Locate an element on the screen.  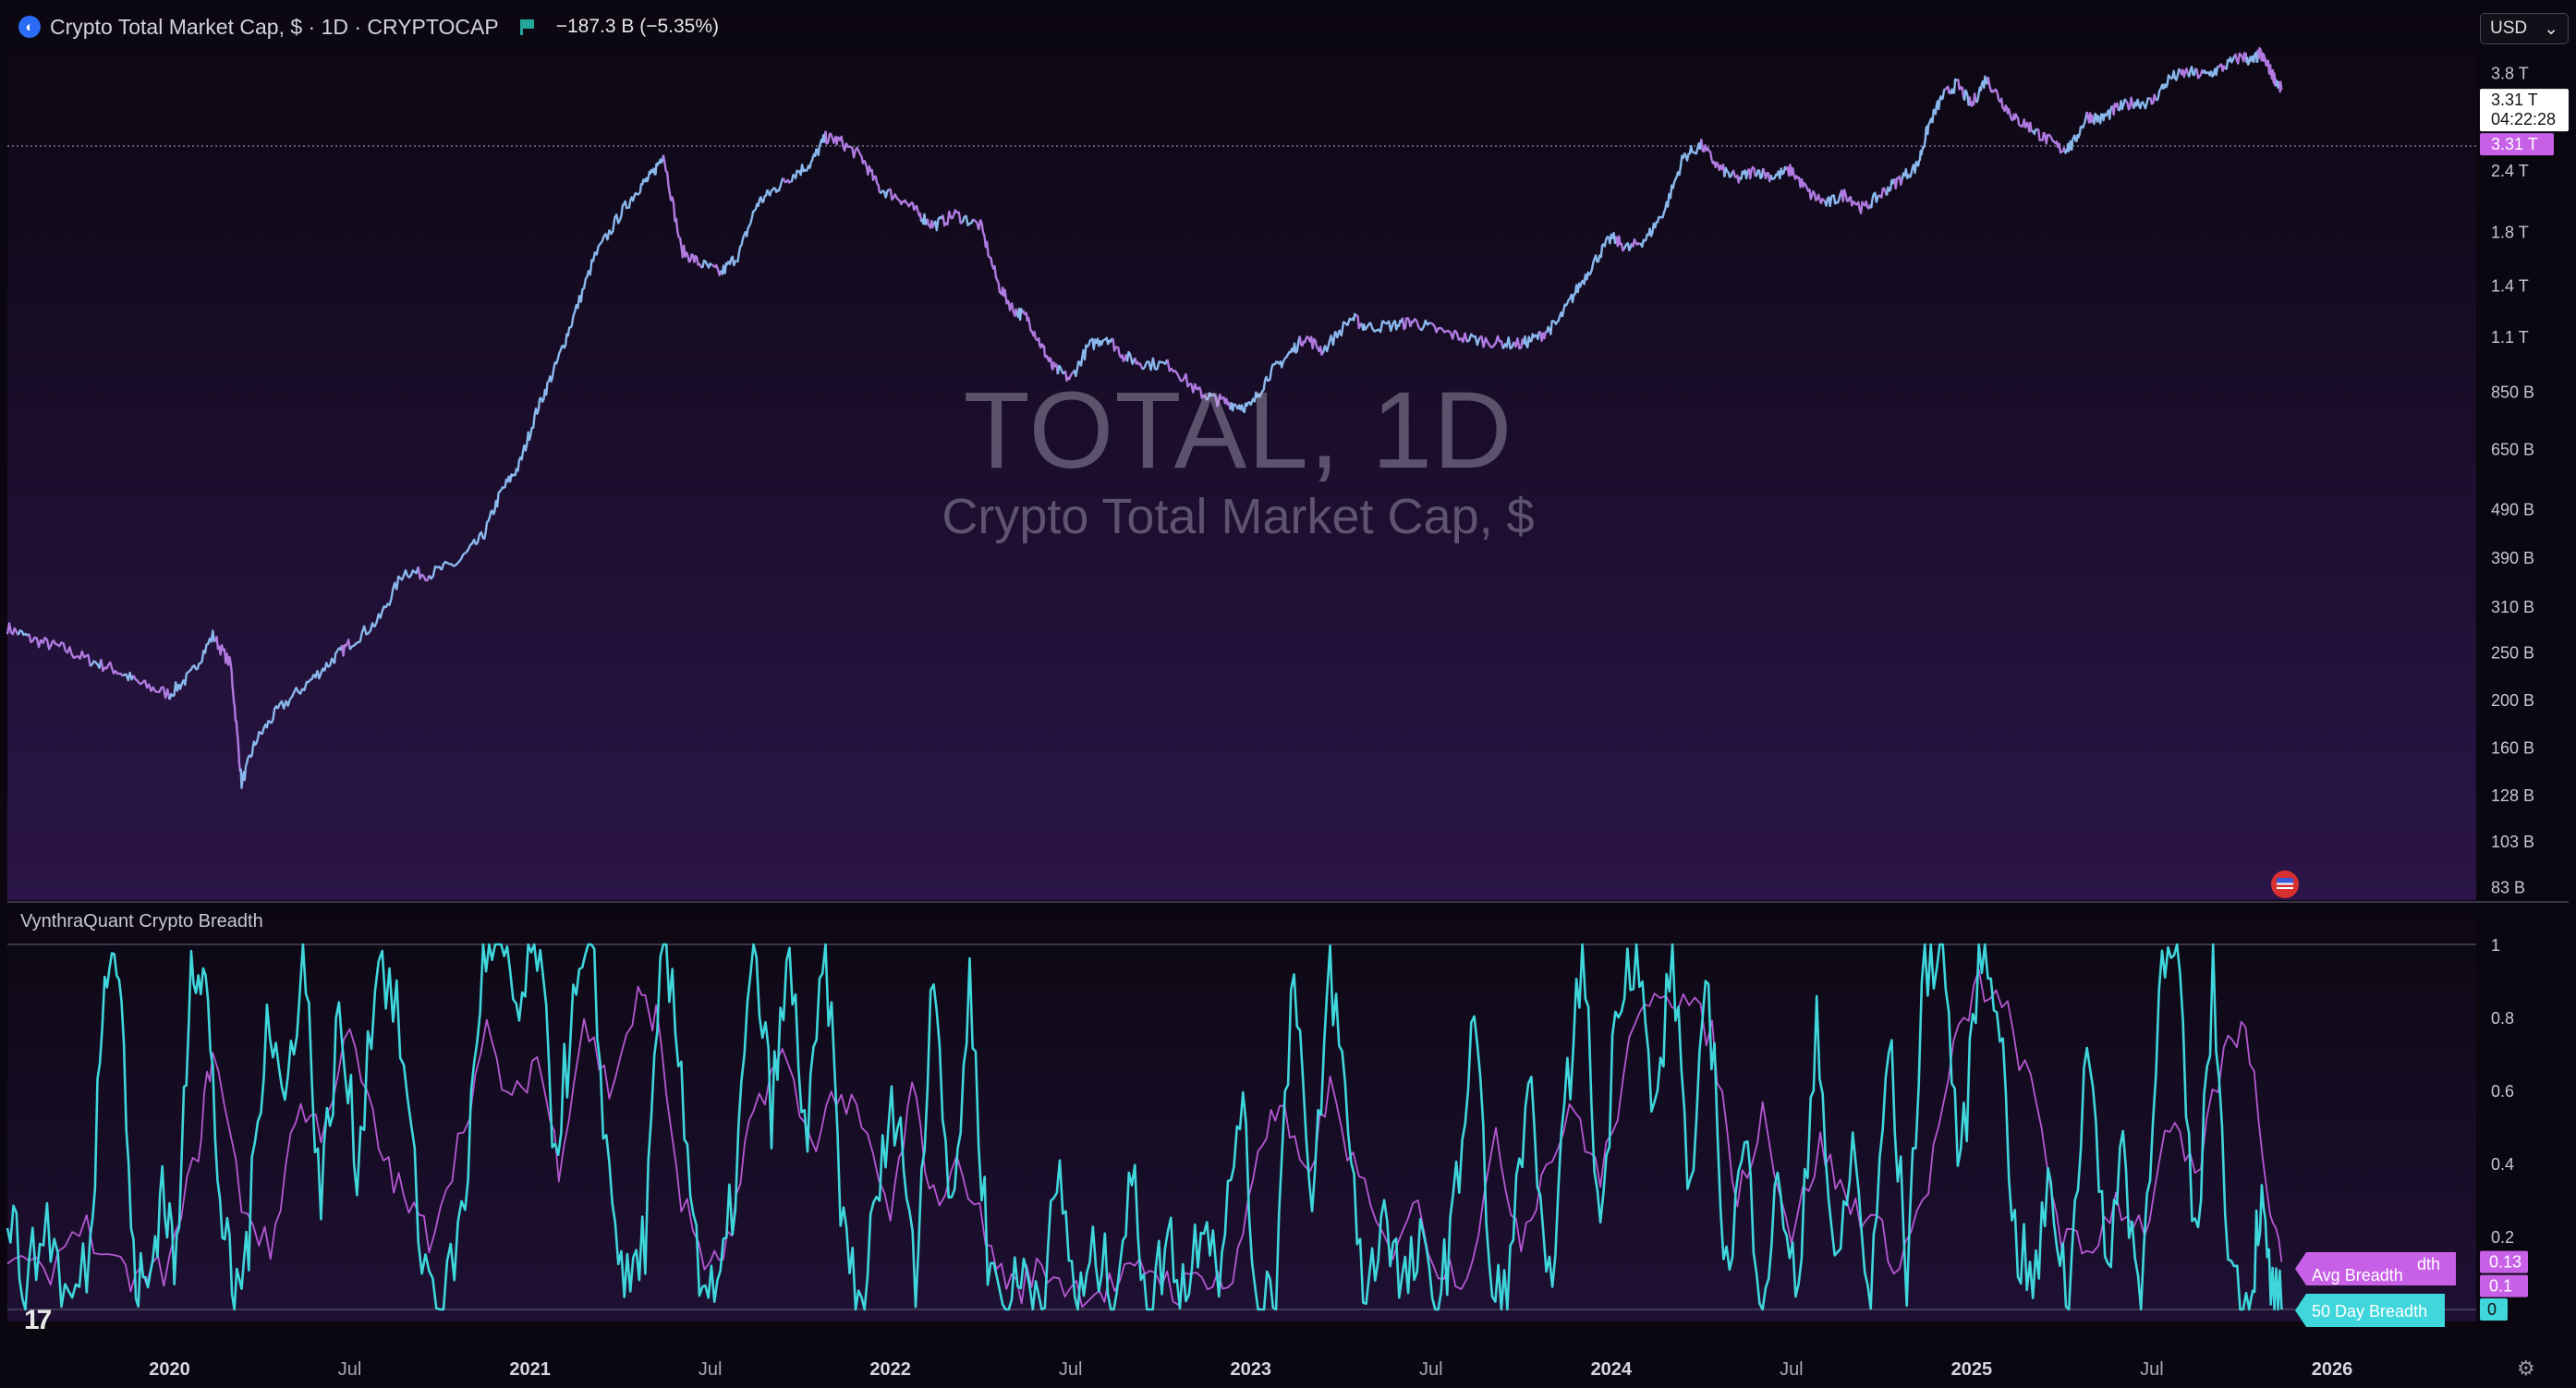
price-tick-label: 650 B is located at coordinates (2512, 449).